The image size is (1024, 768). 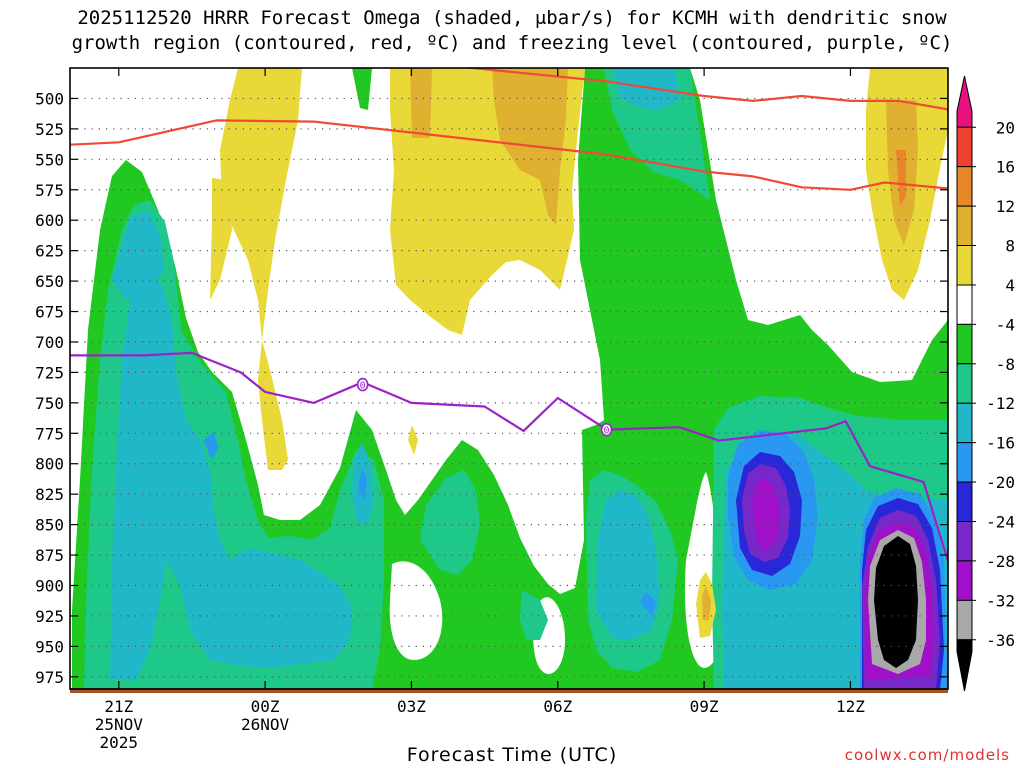 I want to click on y-tick-label: 625, so click(x=49, y=251).